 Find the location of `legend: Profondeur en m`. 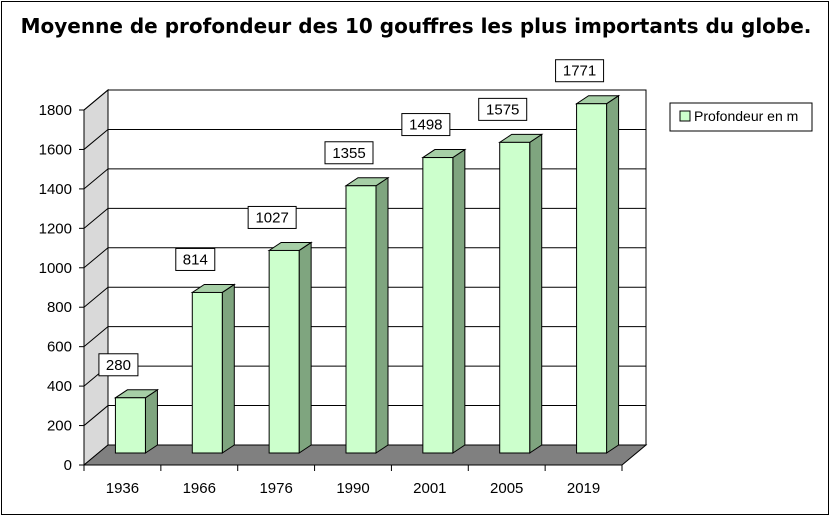

legend: Profondeur en m is located at coordinates (741, 117).